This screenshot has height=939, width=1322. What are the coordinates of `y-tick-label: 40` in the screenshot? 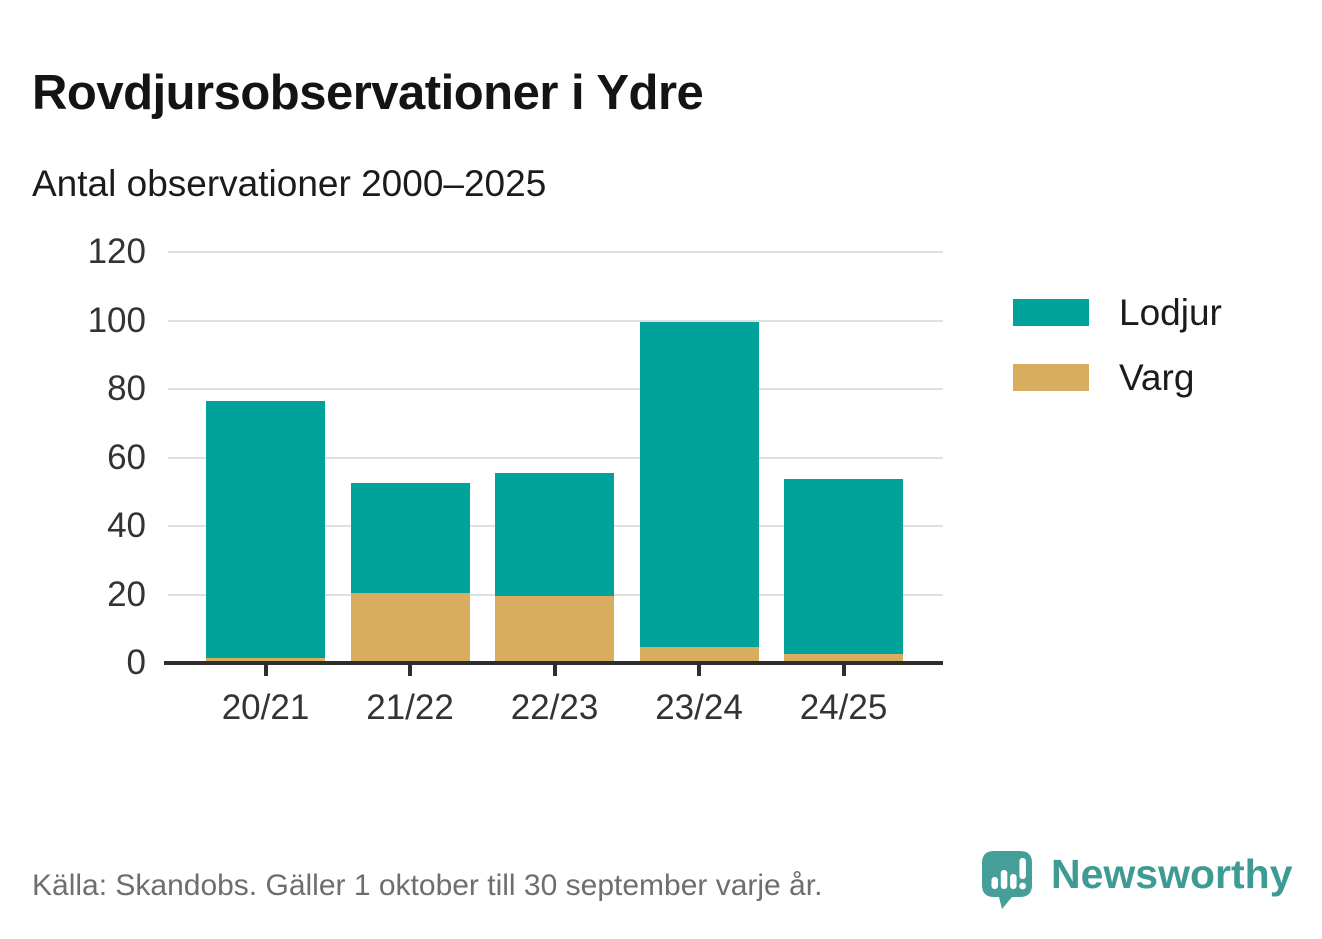 It's located at (126, 525).